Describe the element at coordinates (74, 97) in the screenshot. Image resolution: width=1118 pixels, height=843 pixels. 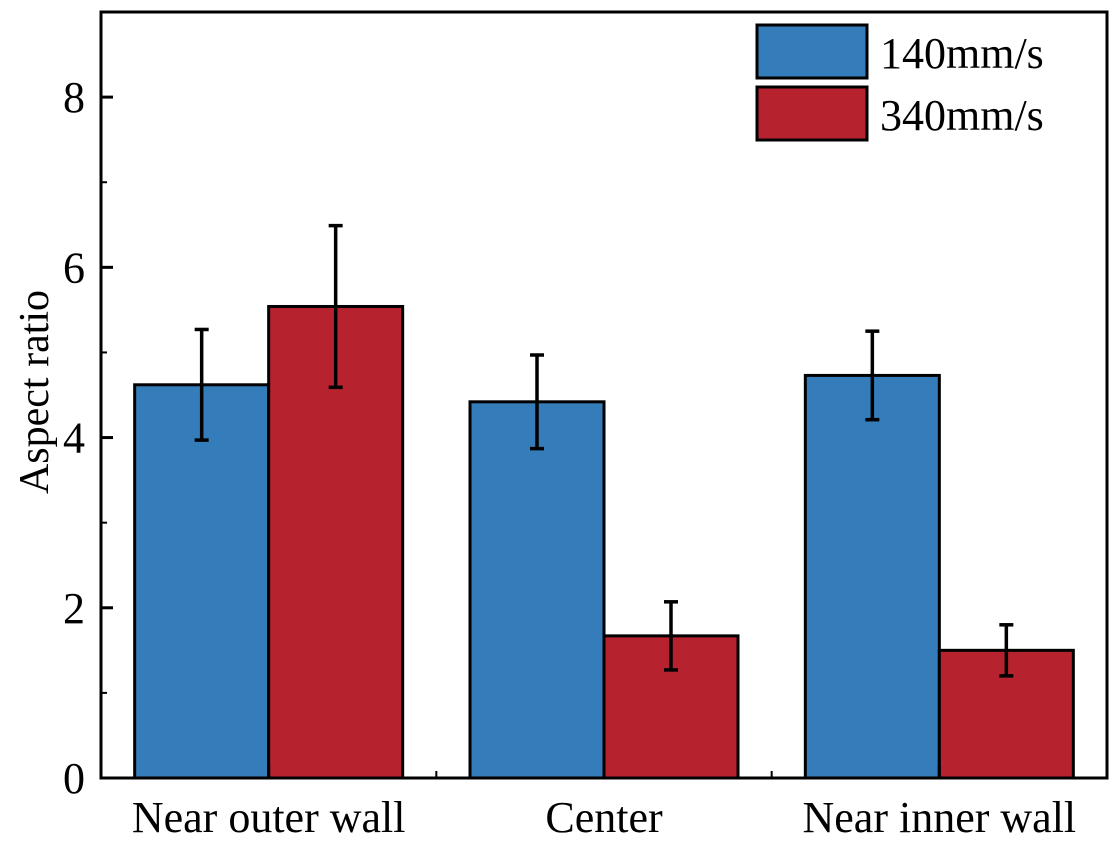
I see `y-tick-label-8: 8` at that location.